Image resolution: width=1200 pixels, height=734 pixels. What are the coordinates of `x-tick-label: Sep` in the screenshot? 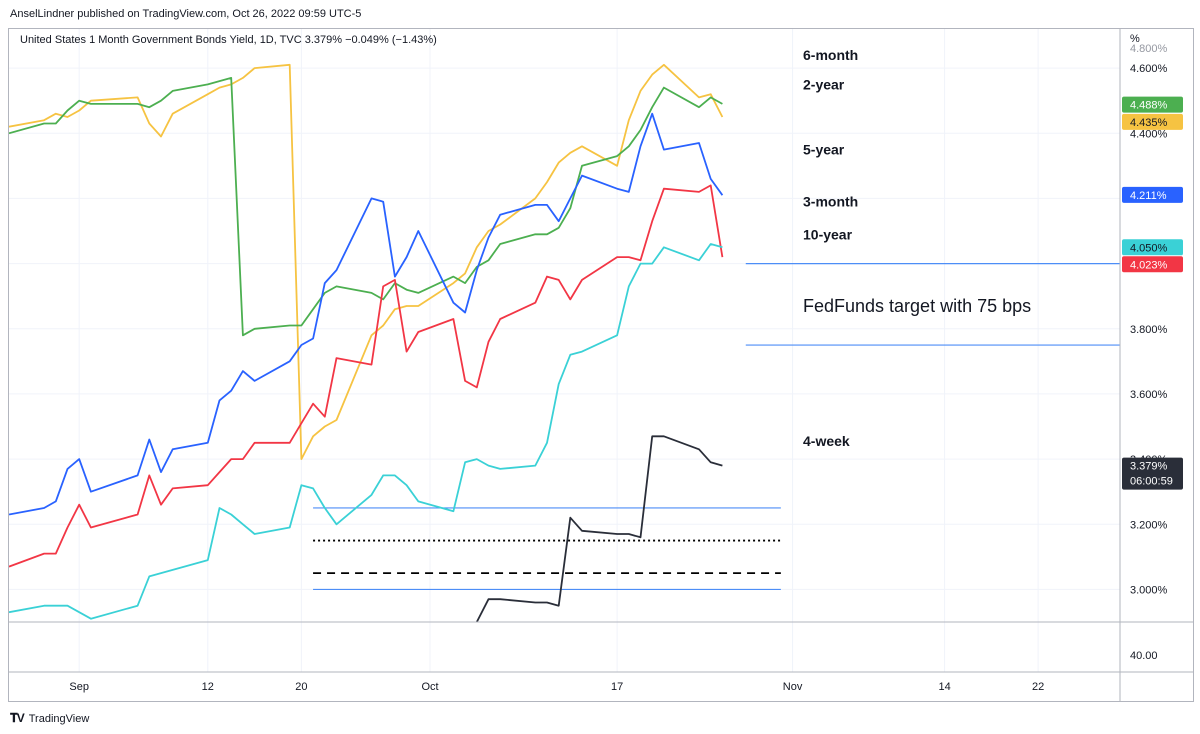 It's located at (79, 687).